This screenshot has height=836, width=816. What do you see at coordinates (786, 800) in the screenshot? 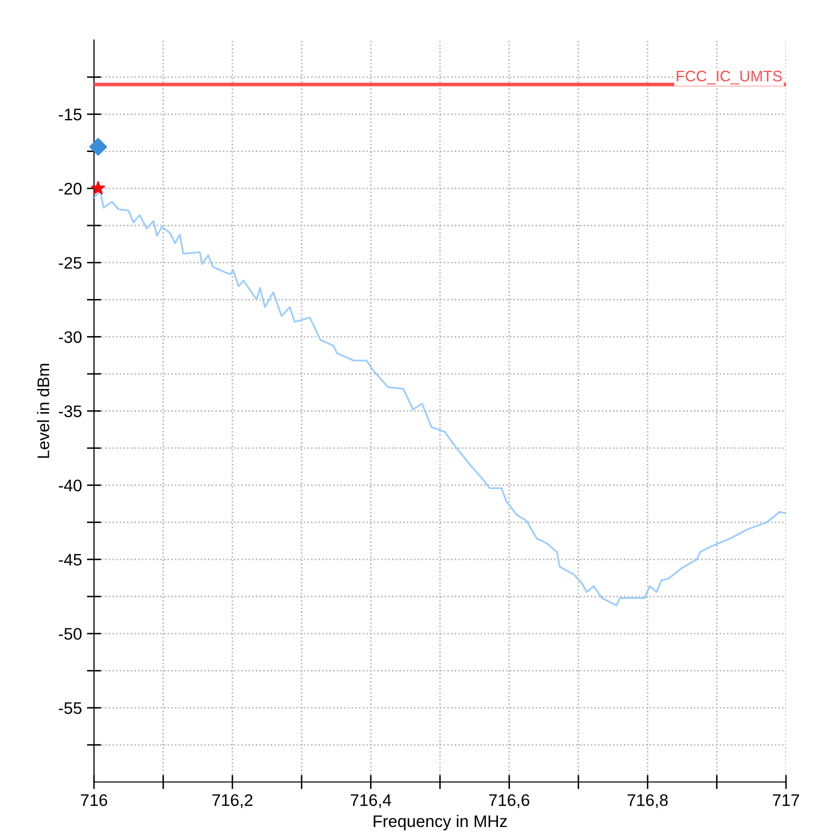
I see `x-tick-label: 717` at bounding box center [786, 800].